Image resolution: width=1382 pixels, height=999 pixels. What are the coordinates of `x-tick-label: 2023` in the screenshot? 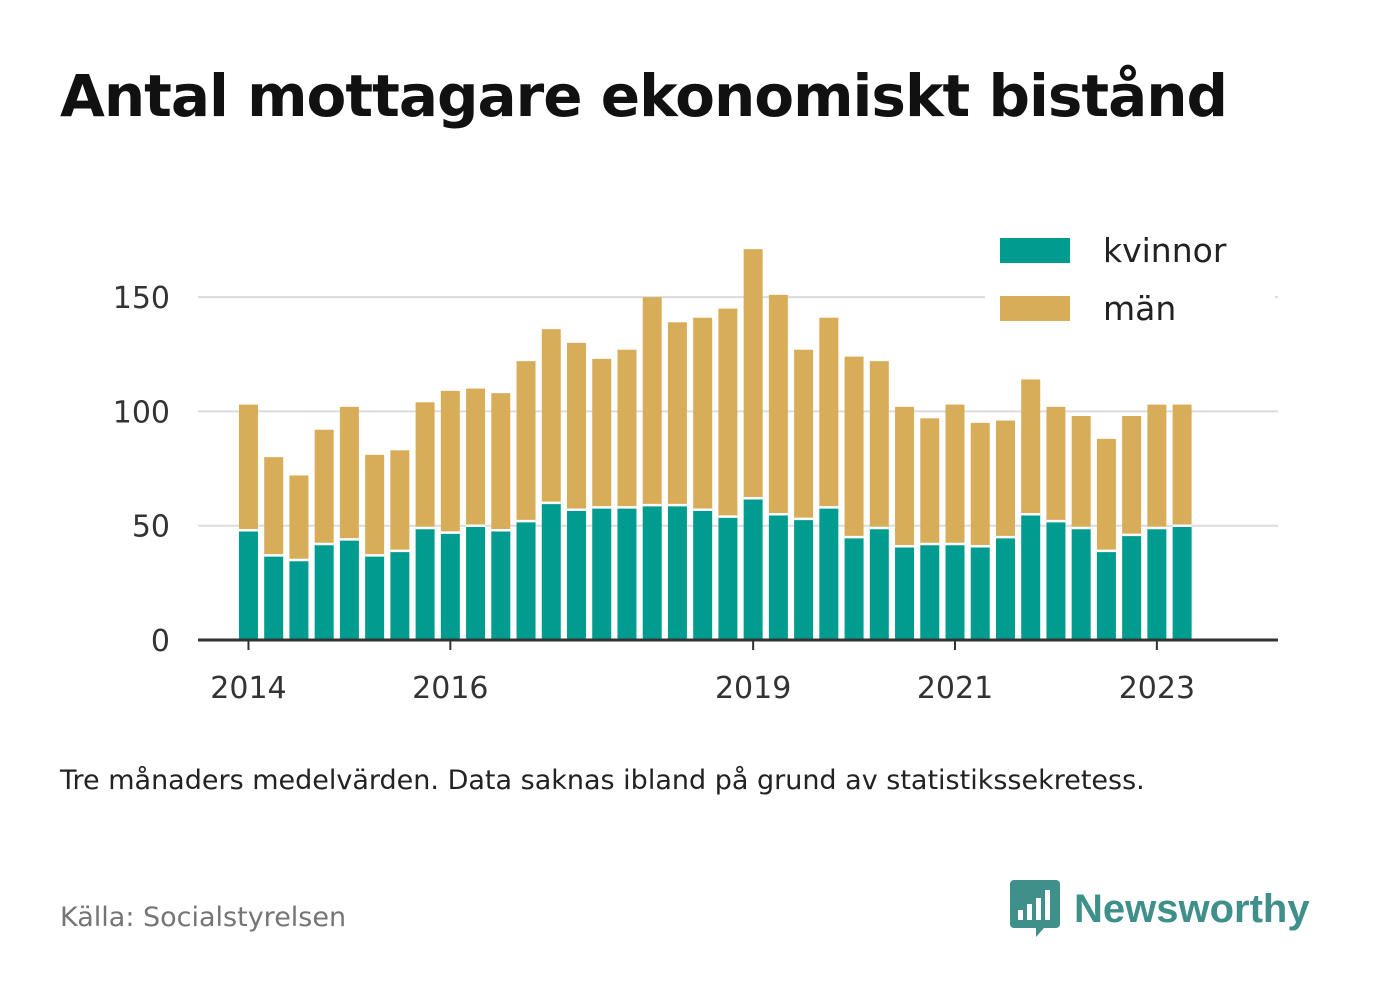 It's located at (1157, 688).